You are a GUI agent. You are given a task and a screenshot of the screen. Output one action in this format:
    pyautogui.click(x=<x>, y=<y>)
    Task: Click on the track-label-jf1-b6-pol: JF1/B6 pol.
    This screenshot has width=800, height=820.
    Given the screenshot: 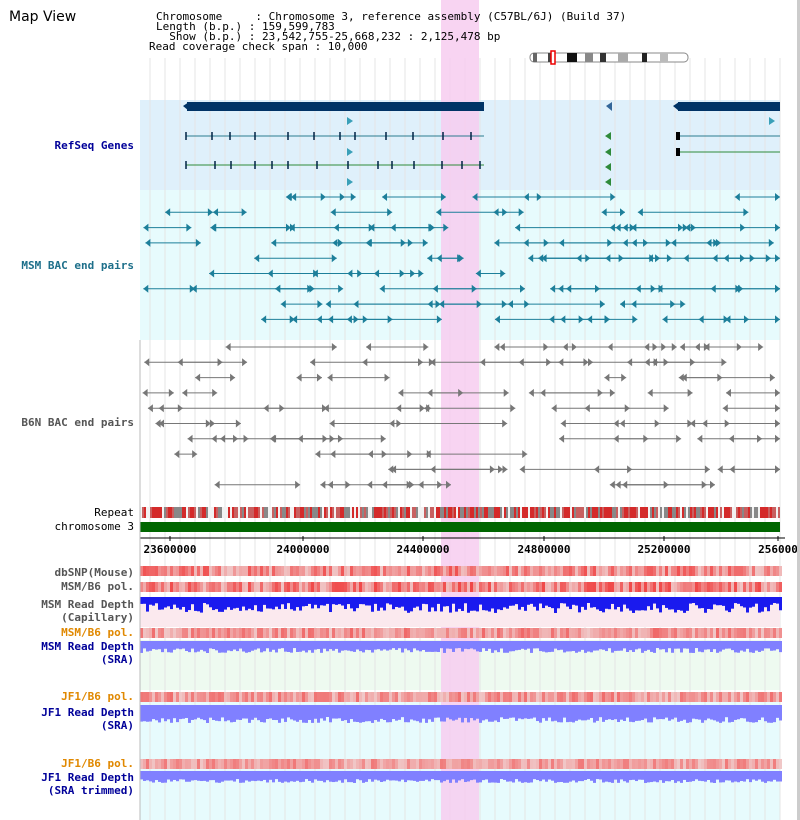 What is the action you would take?
    pyautogui.click(x=97, y=696)
    